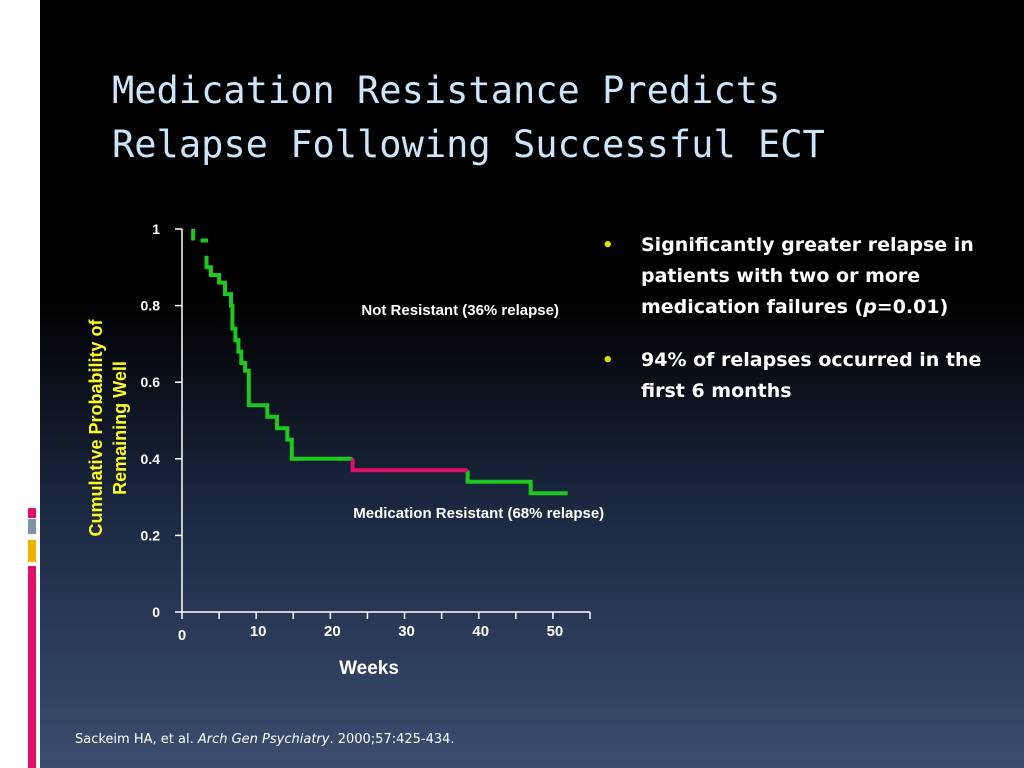 This screenshot has height=768, width=1024. What do you see at coordinates (96, 427) in the screenshot?
I see `y-axis-label-line: Cumulative Probability of` at bounding box center [96, 427].